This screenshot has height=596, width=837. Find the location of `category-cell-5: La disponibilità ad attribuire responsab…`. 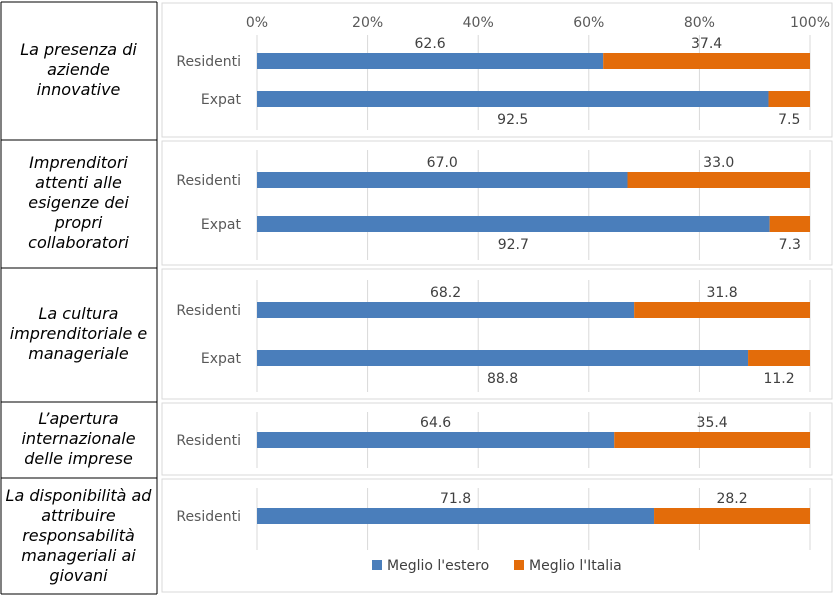

category-cell-5: La disponibilità ad attribuire responsab… is located at coordinates (78, 535).